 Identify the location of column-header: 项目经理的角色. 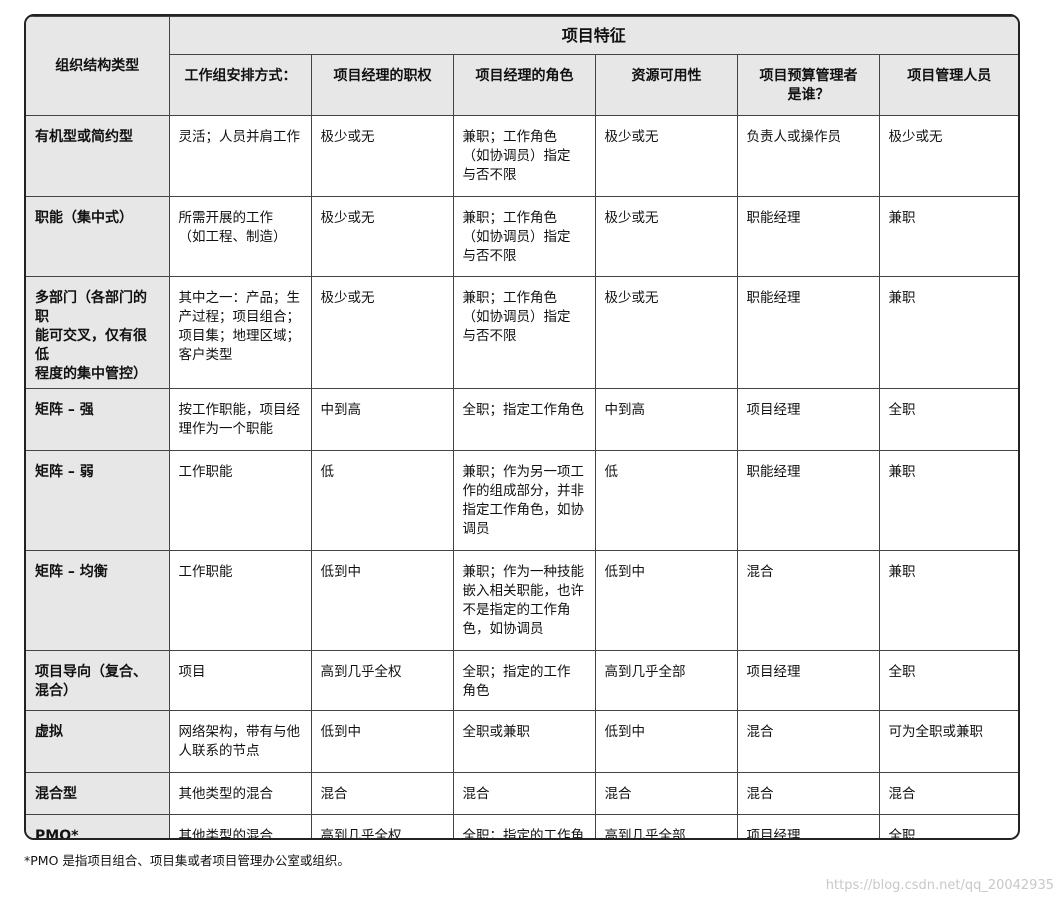
(524, 85).